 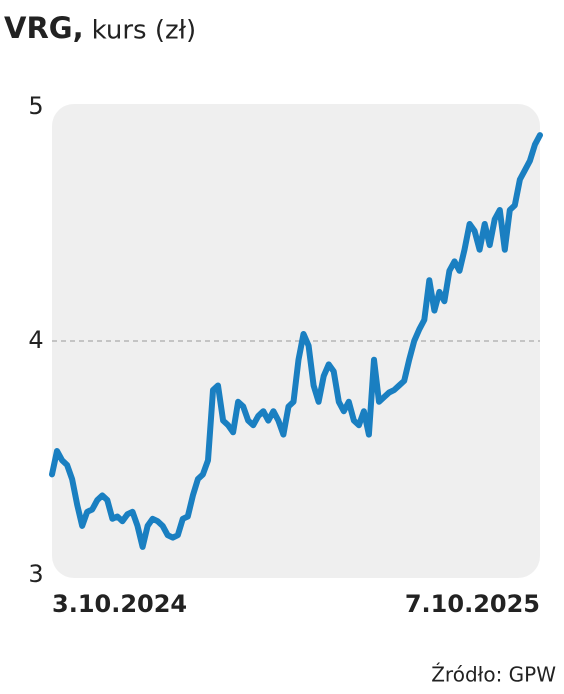 What do you see at coordinates (35, 340) in the screenshot?
I see `y-tick-label: 4` at bounding box center [35, 340].